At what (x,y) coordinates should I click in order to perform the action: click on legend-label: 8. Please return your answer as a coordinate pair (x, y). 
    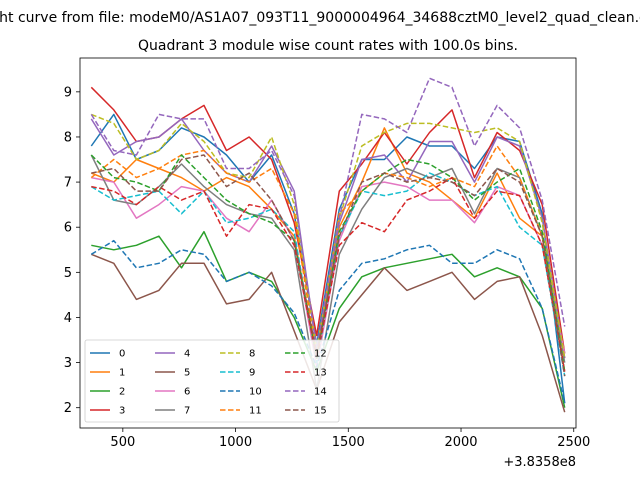
    Looking at the image, I should click on (252, 354).